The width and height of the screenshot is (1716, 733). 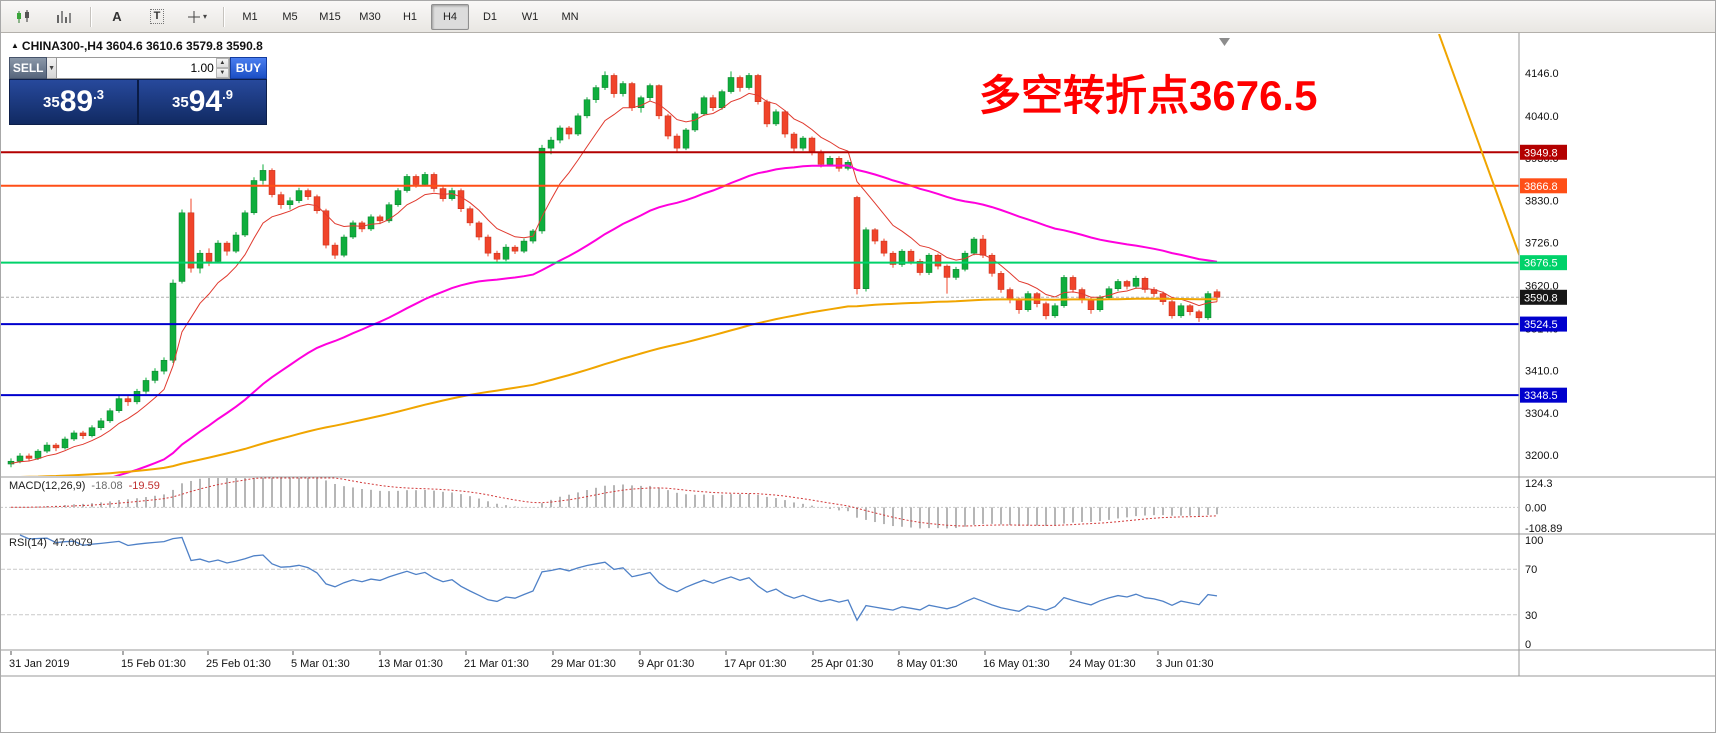 What do you see at coordinates (330, 16) in the screenshot?
I see `timeframe-button-M15: M15` at bounding box center [330, 16].